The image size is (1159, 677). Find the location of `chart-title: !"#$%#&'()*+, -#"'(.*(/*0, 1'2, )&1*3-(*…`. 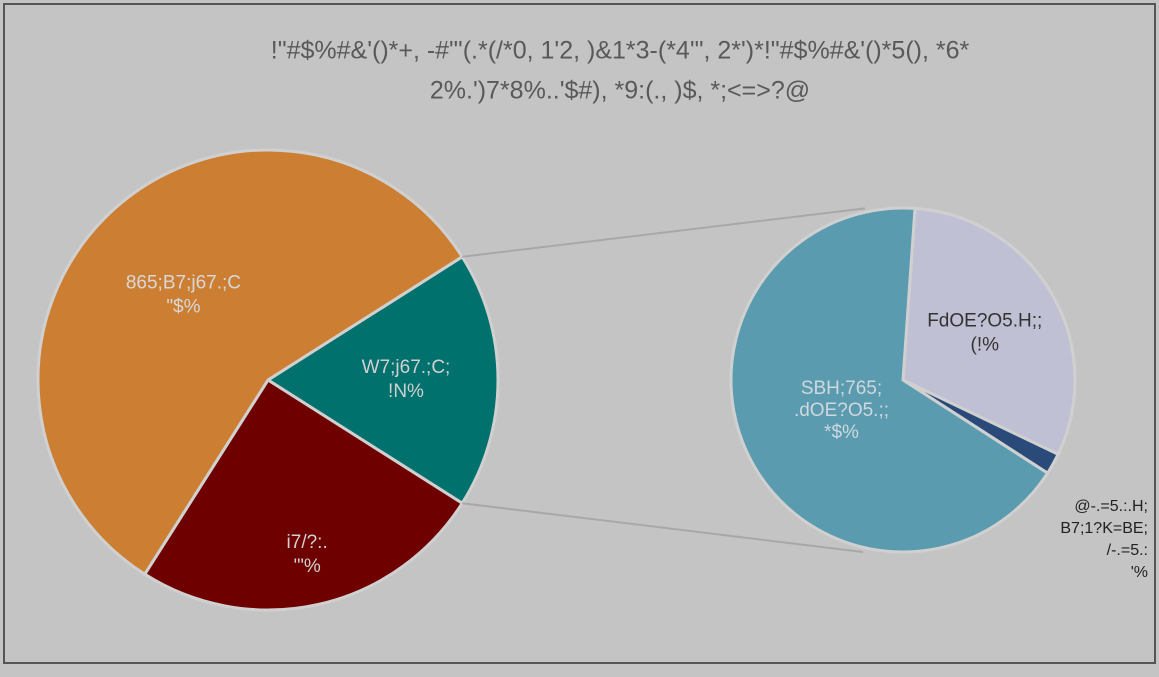

chart-title: !"#$%#&'()*+, -#"'(.*(/*0, 1'2, )&1*3-(*… is located at coordinates (620, 51).